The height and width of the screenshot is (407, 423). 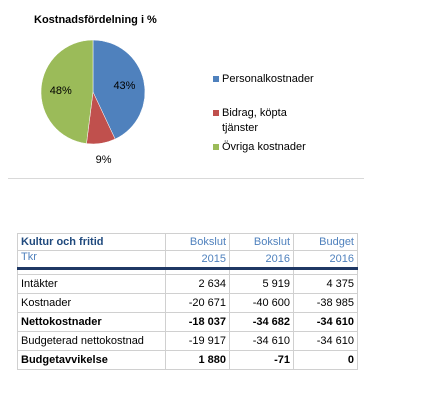 I want to click on table-unit: Tkr, so click(x=91, y=260).